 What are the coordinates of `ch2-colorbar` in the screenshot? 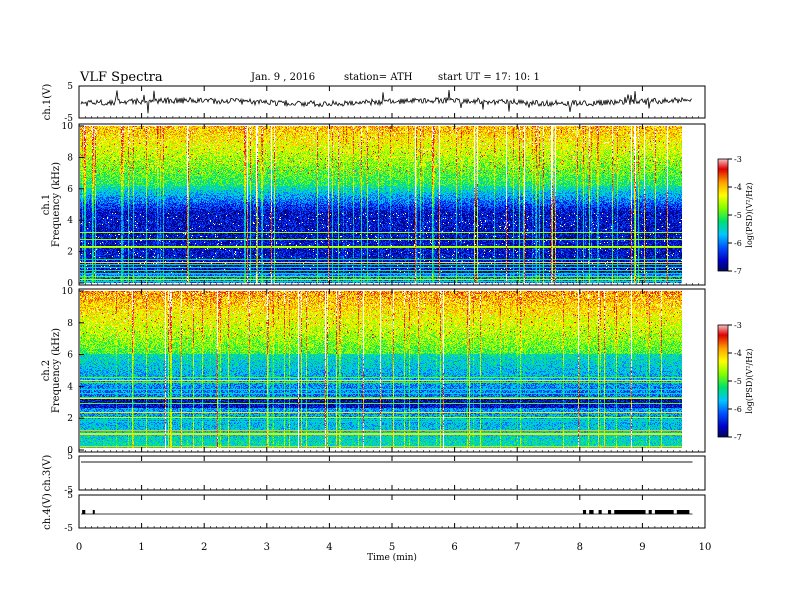 It's located at (723, 381).